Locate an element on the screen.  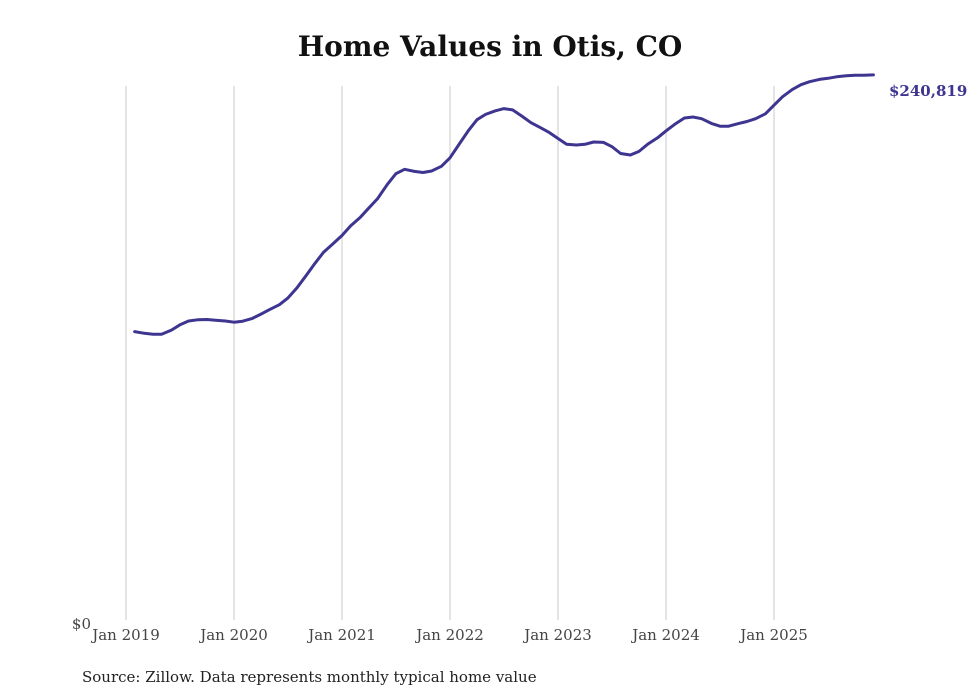
x-tick-label: Jan 2024 is located at coordinates (665, 635).